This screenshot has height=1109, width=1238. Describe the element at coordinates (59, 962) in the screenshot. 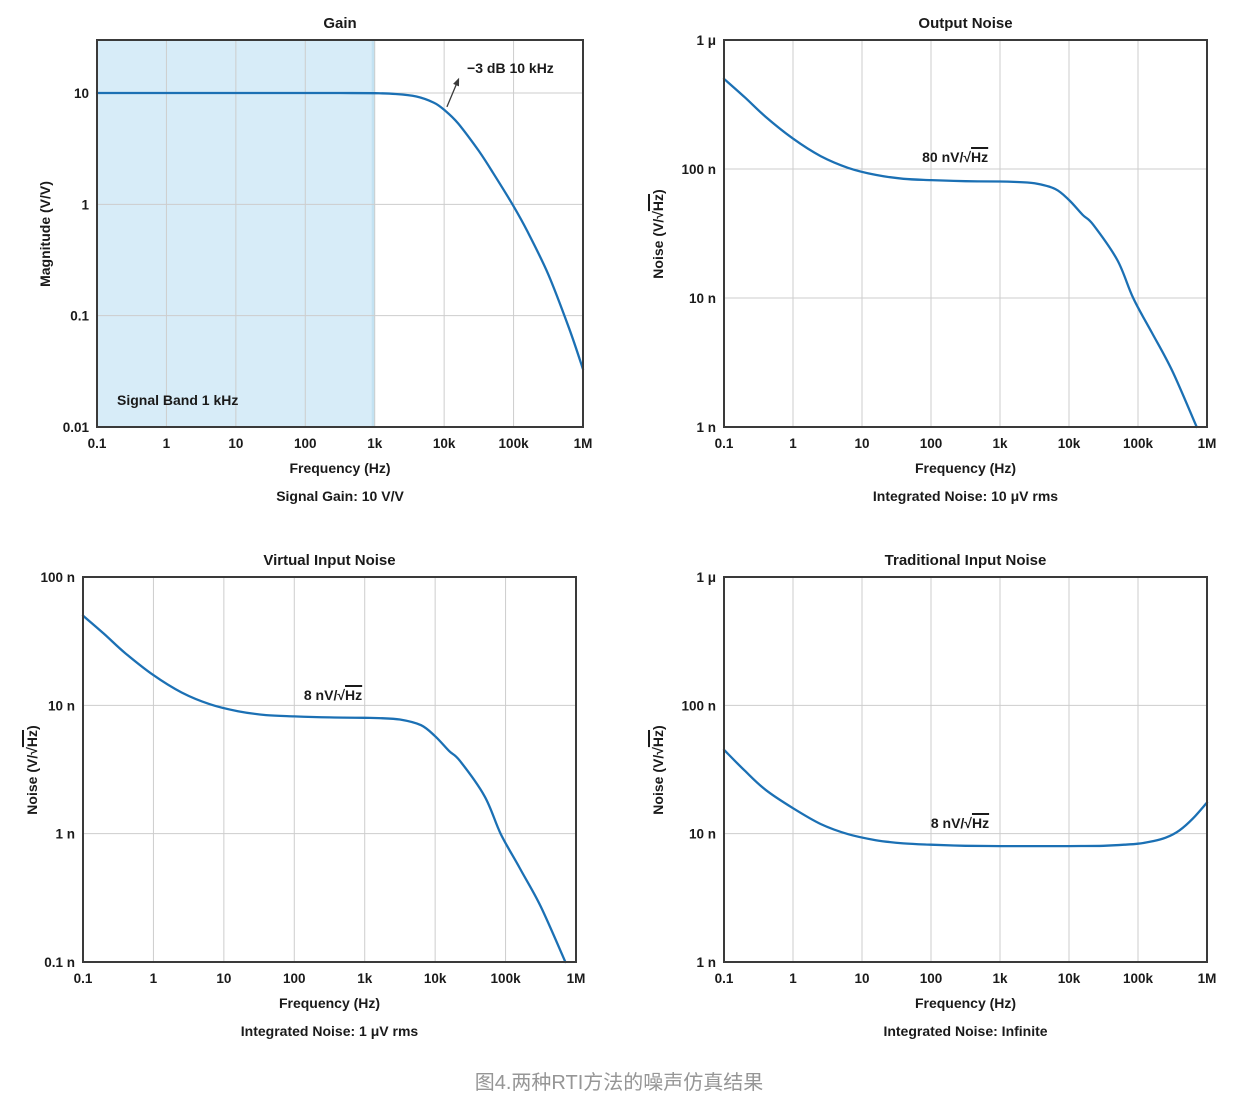

I see `y-tick-label: 0.1 n` at that location.